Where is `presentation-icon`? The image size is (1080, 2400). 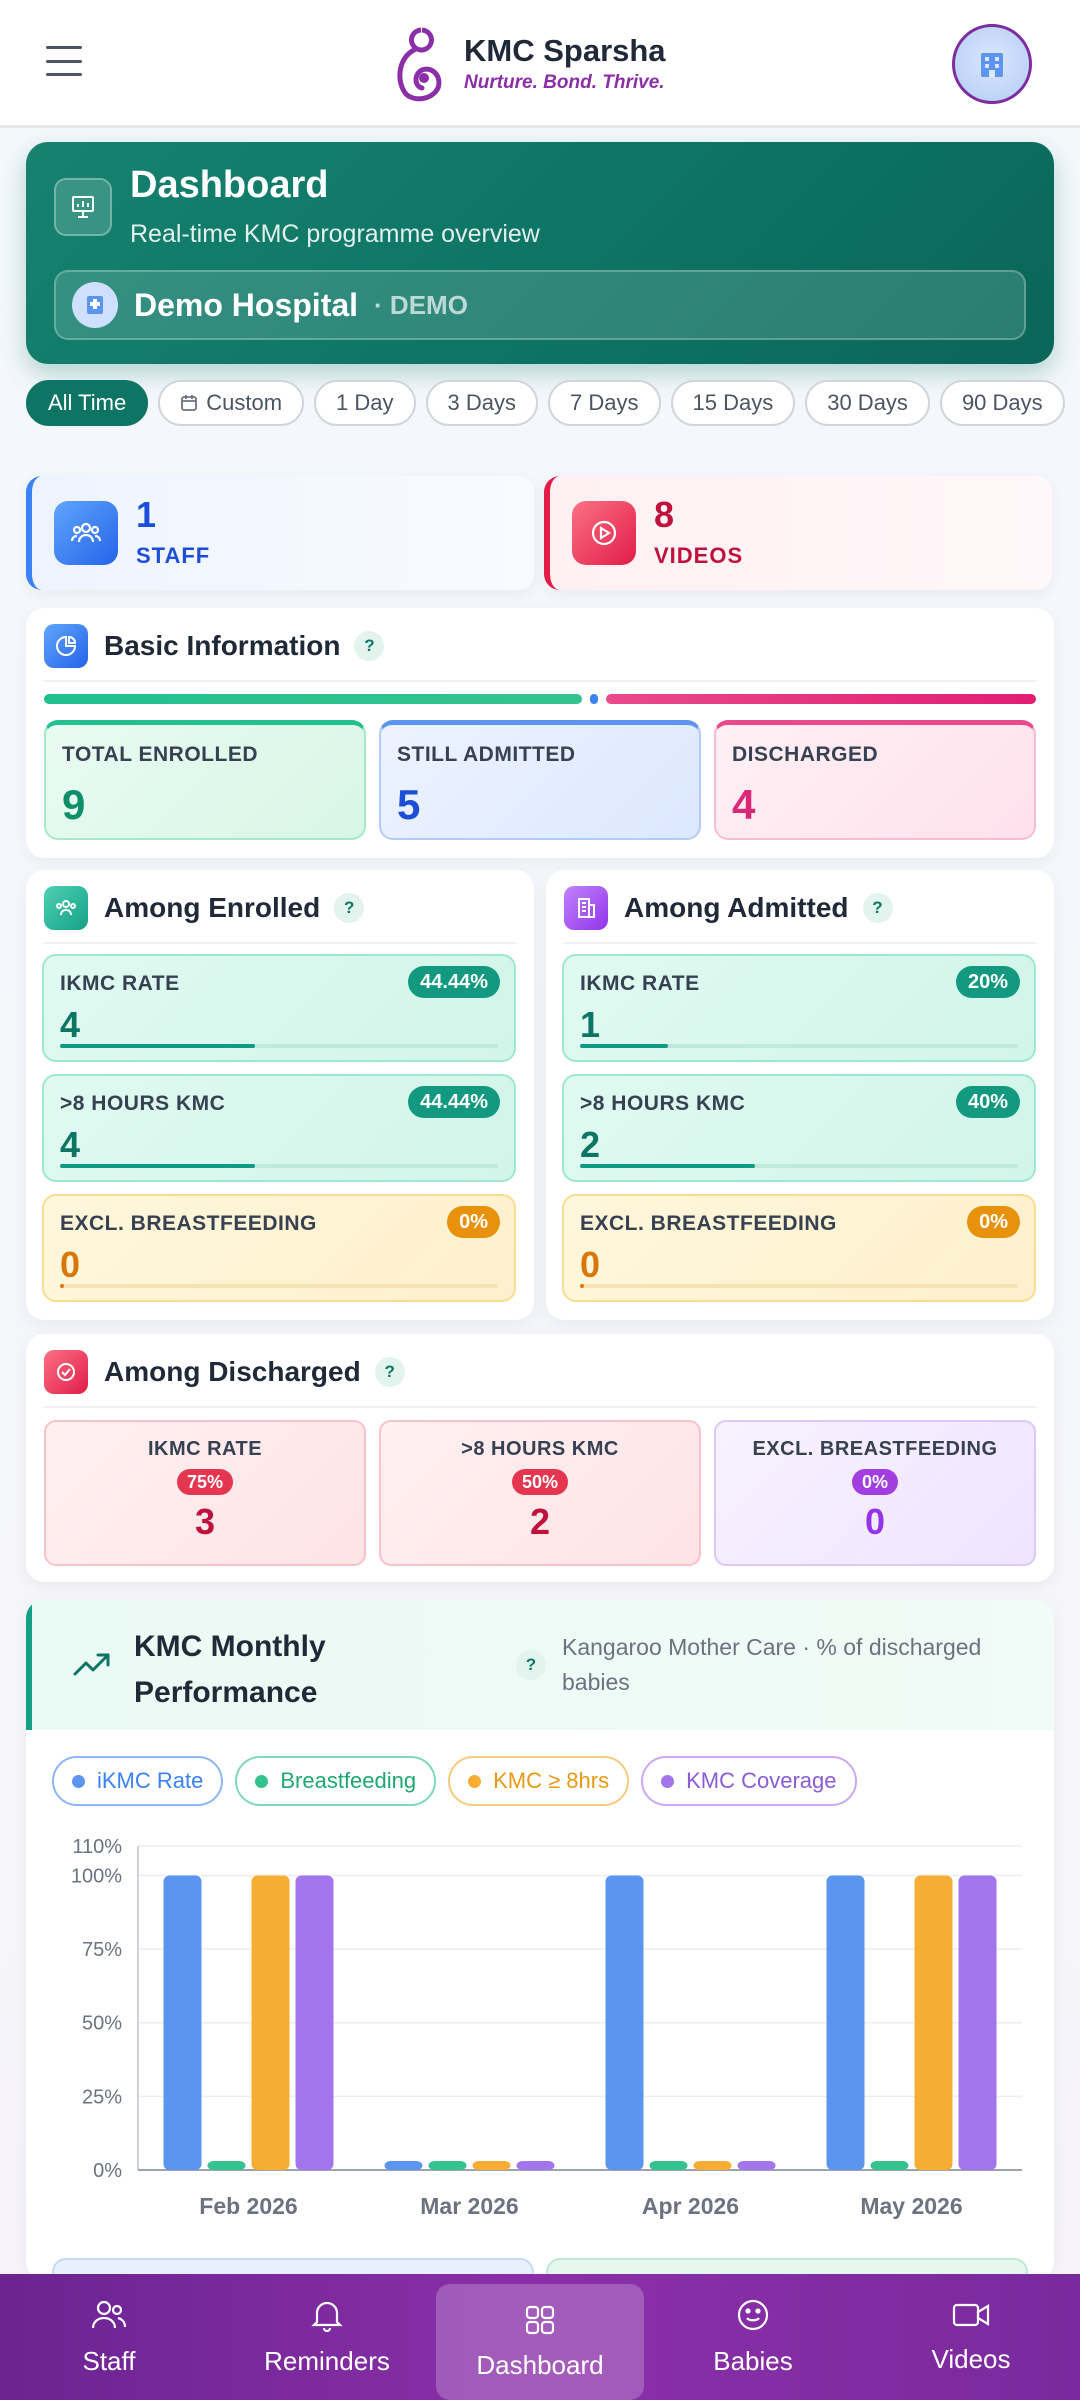 presentation-icon is located at coordinates (83, 207).